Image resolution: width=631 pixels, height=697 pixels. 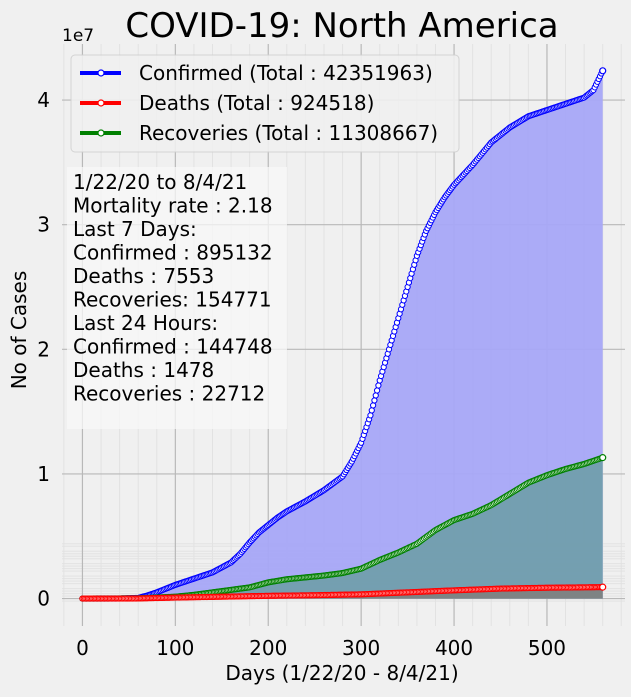 What do you see at coordinates (286, 73) in the screenshot?
I see `legend-label: Confirmed (Total : 42351963)` at bounding box center [286, 73].